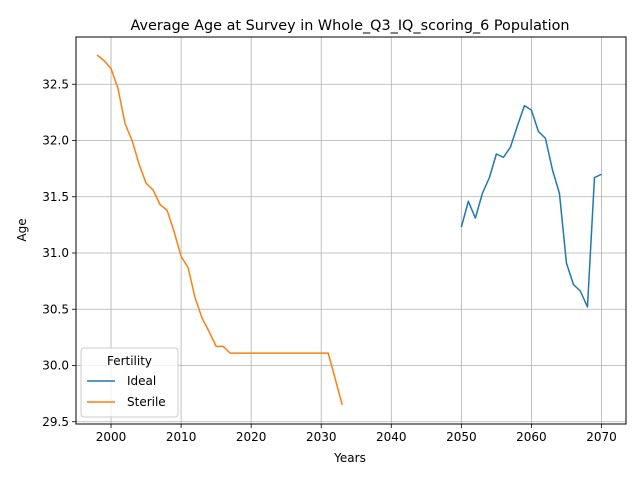 Image resolution: width=640 pixels, height=480 pixels. Describe the element at coordinates (55, 422) in the screenshot. I see `y-tick-label: 29.5` at that location.